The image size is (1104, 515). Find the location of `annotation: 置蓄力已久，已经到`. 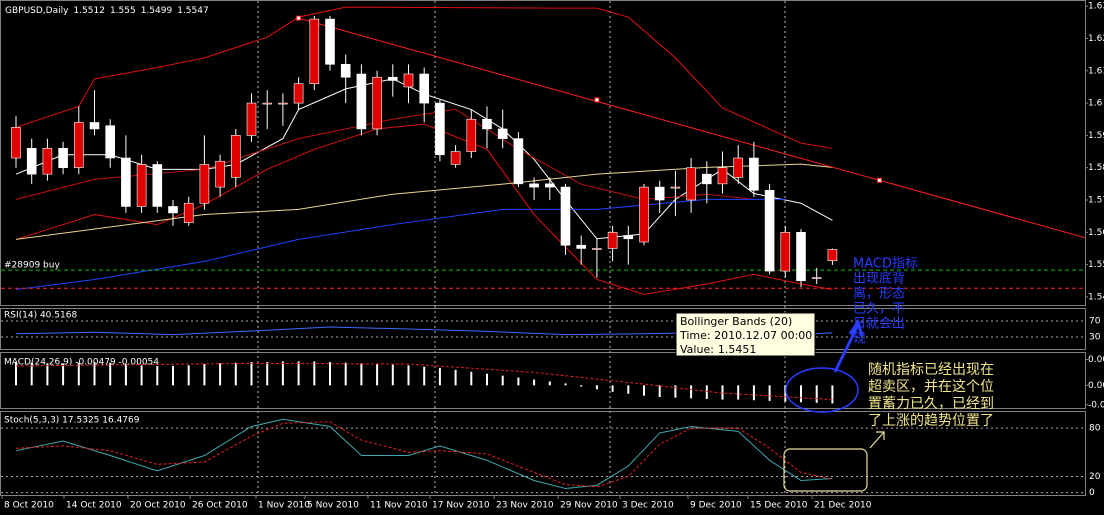

annotation: 置蓄力已久，已经到 is located at coordinates (931, 404).